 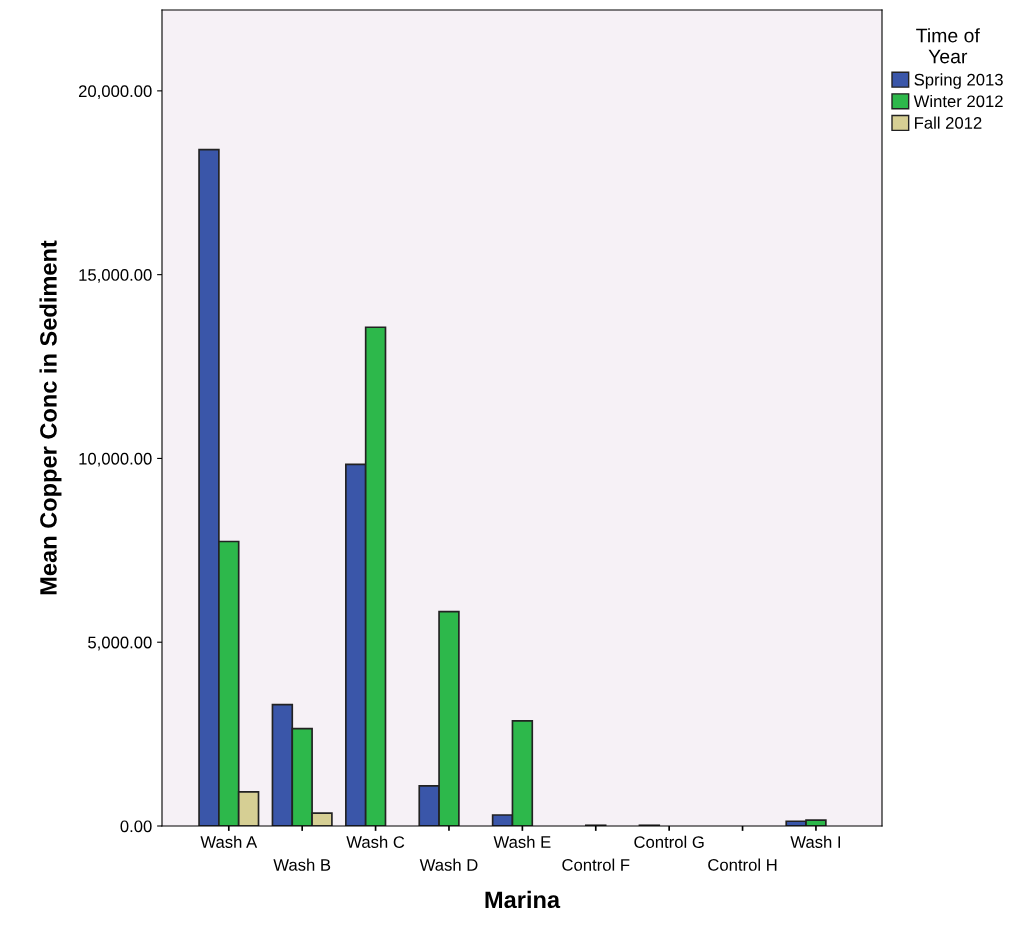 I want to click on x-tick-label: Wash D, so click(x=448, y=864).